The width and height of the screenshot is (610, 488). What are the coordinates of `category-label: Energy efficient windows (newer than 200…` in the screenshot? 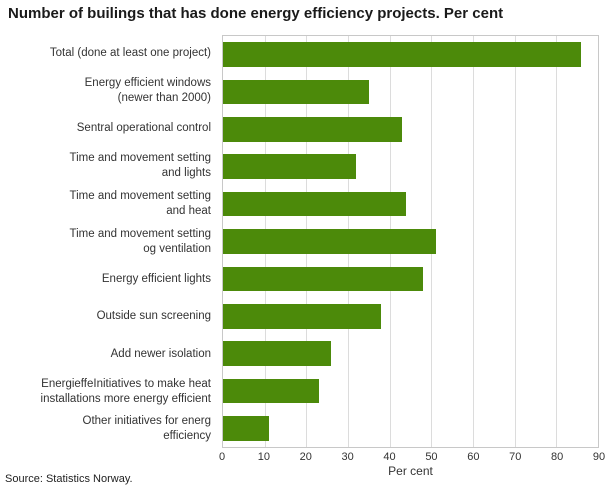 It's located at (147, 91).